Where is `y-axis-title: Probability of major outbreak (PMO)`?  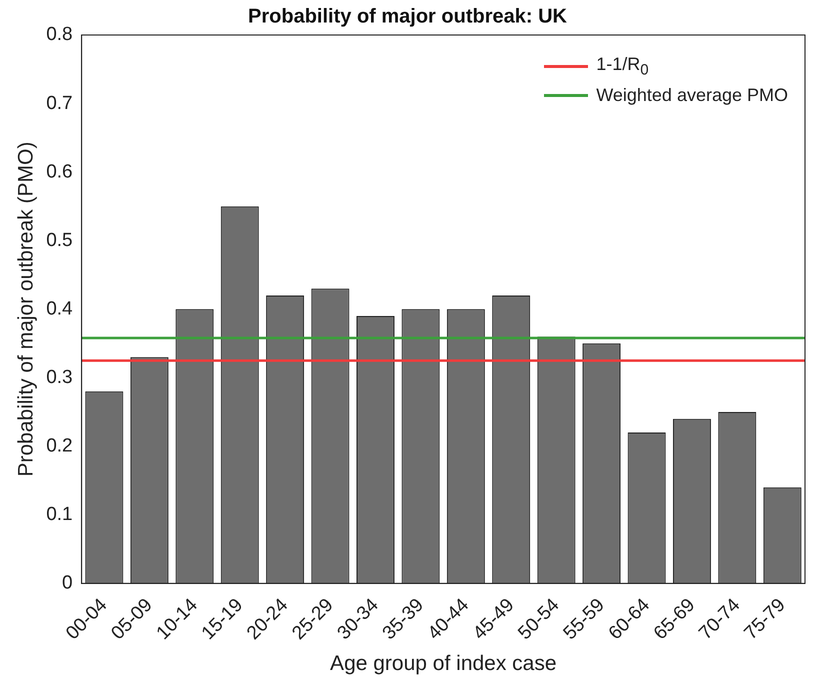 y-axis-title: Probability of major outbreak (PMO) is located at coordinates (26, 309).